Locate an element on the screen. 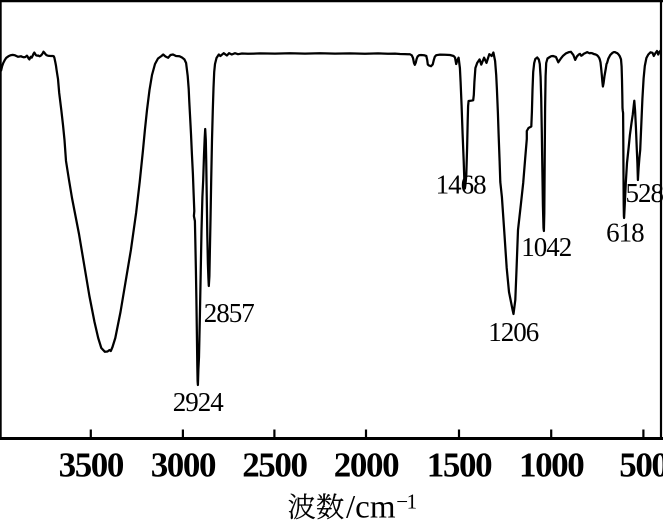 Image resolution: width=663 pixels, height=520 pixels. svg-text: 1 is located at coordinates (412, 502).